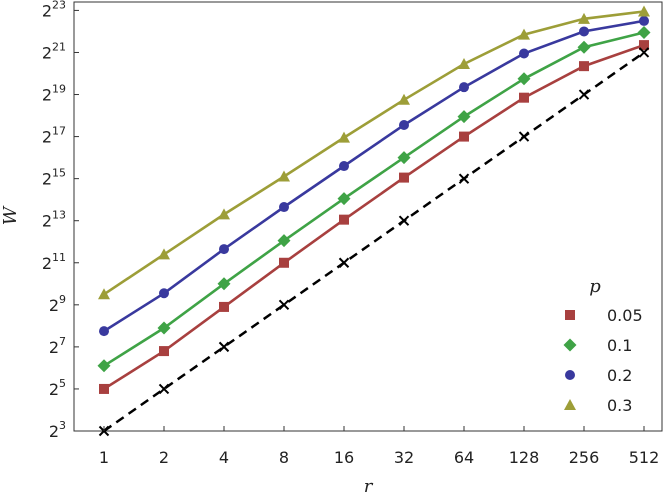 This screenshot has height=498, width=664. I want to click on y-tick-label: 29, so click(57, 304).